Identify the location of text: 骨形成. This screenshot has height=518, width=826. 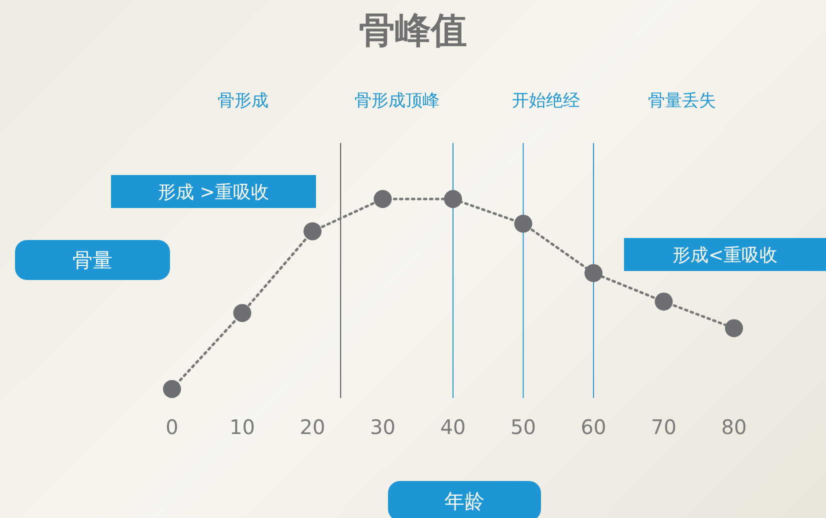
(243, 101).